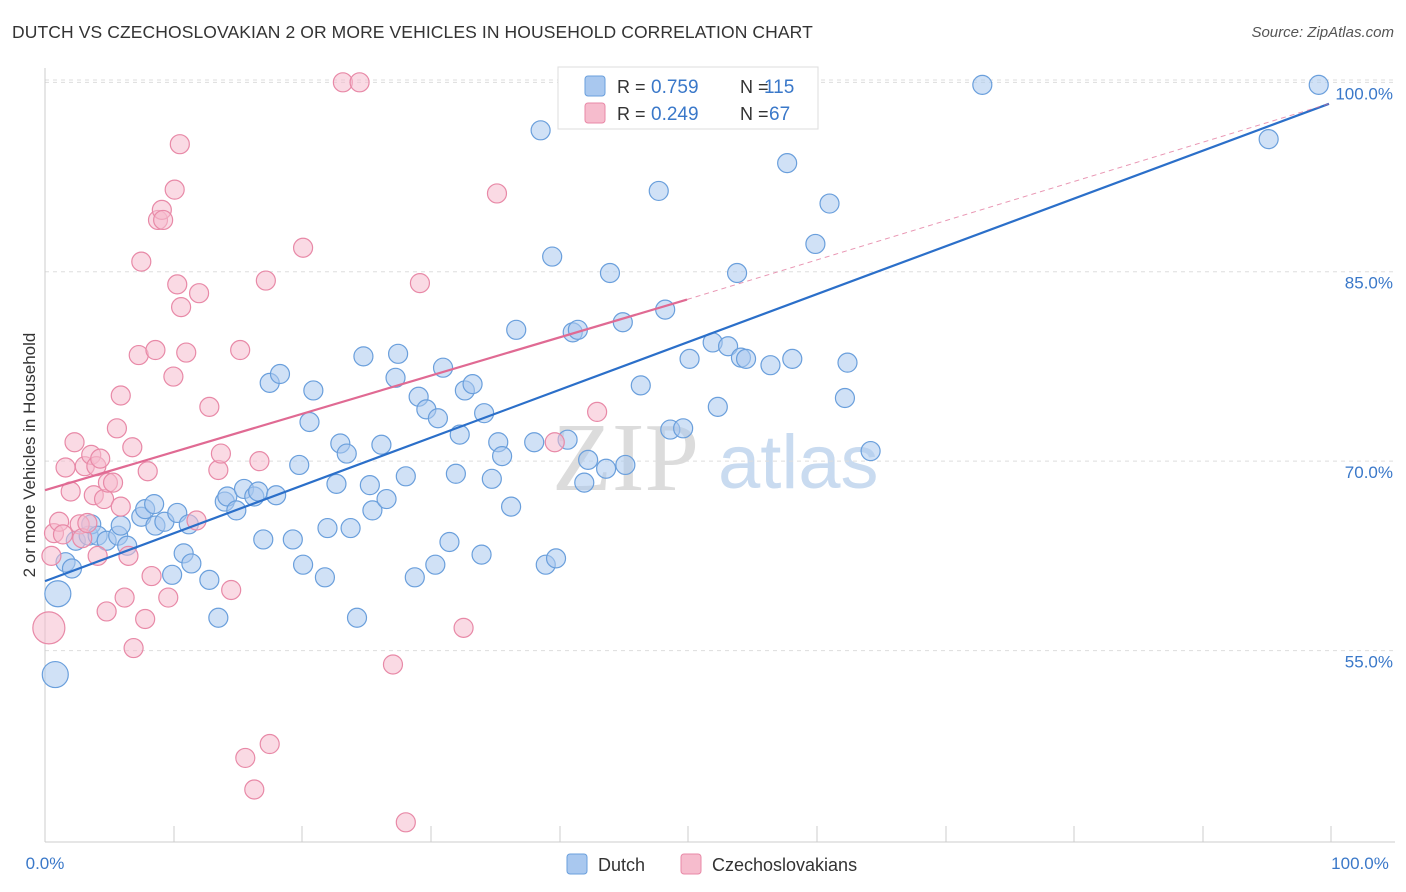  I want to click on bottom-legend-swatch-dutch, so click(577, 864).